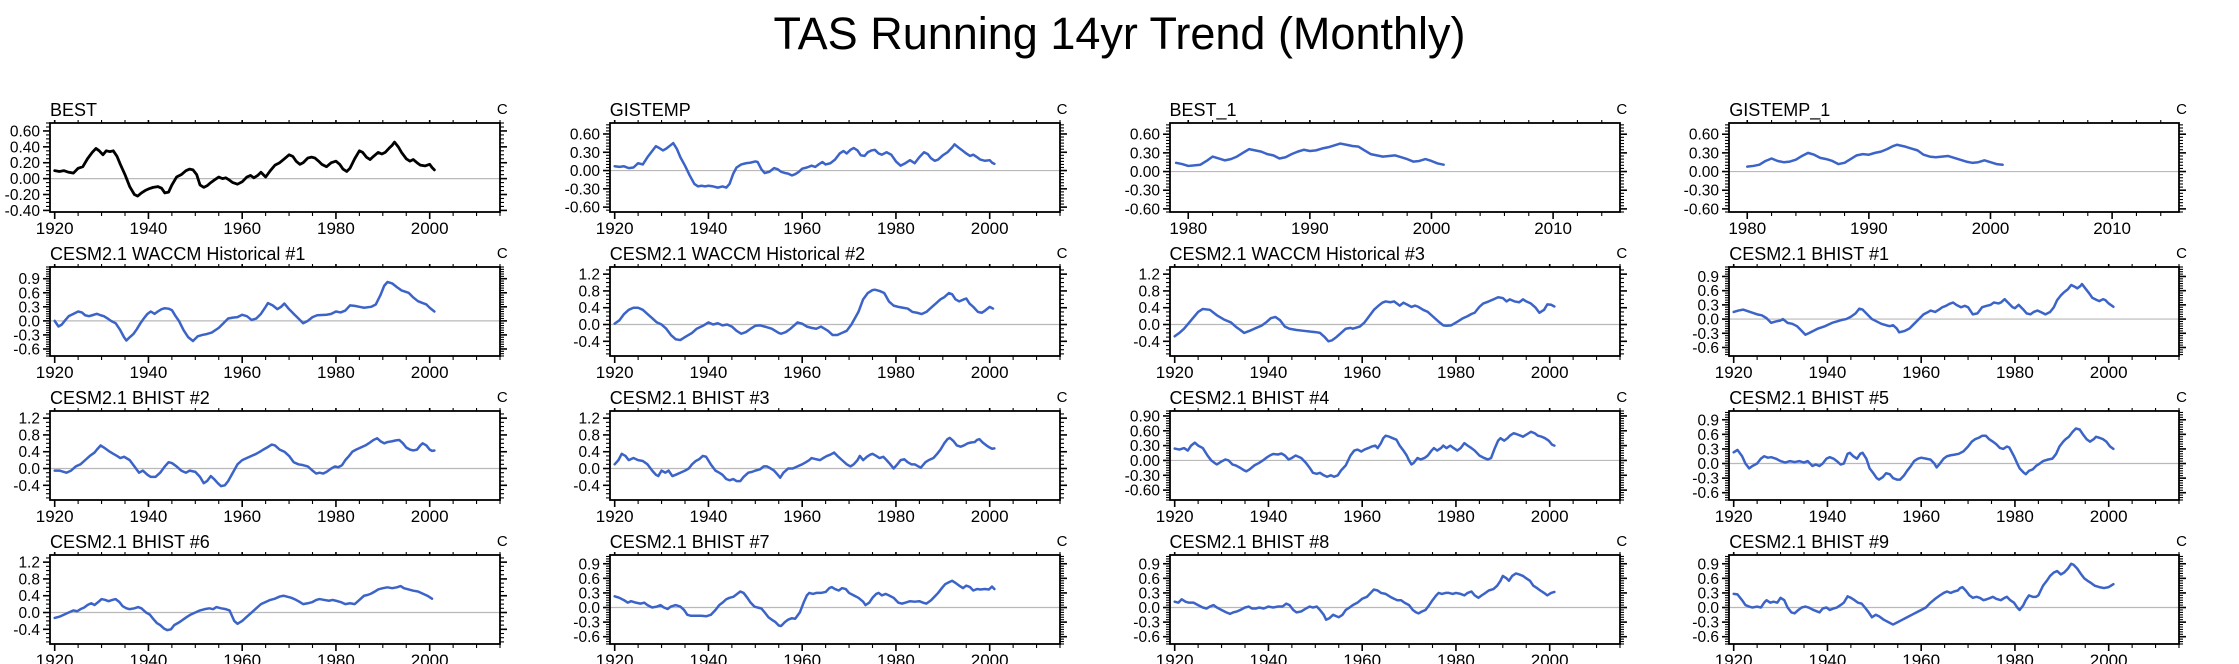 The width and height of the screenshot is (2239, 664). Describe the element at coordinates (840, 254) in the screenshot. I see `panel-header: CESM2.1 WACCM Historical #2 C` at that location.